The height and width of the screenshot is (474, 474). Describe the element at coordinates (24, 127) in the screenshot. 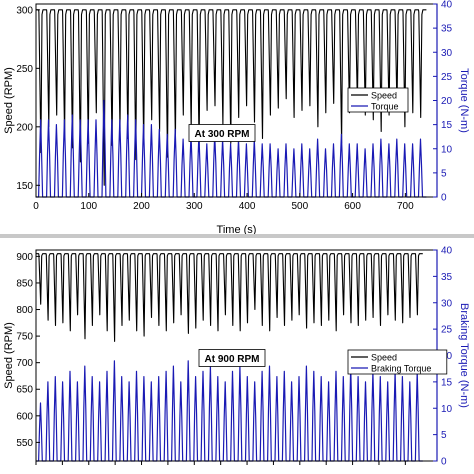

I see `left-tick-label: 200` at that location.